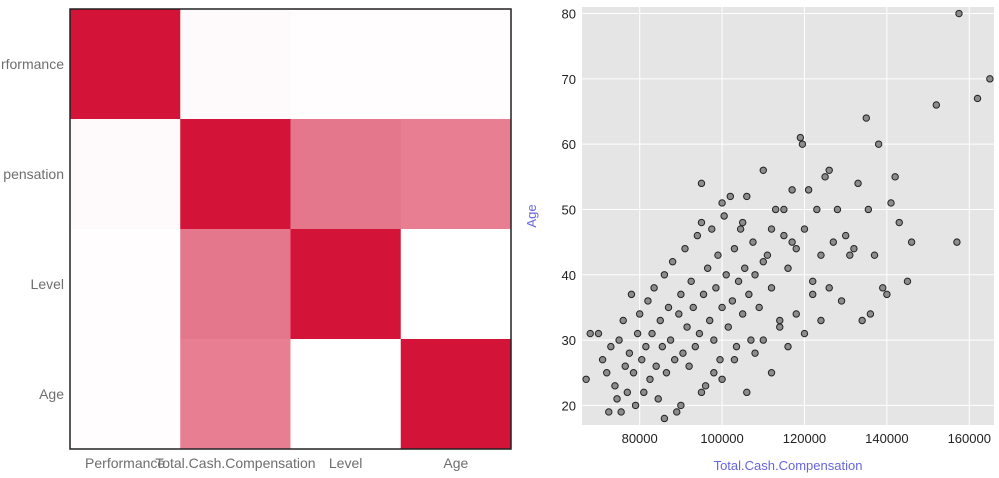 This screenshot has width=999, height=478. I want to click on x-tick-label: 120000, so click(804, 438).